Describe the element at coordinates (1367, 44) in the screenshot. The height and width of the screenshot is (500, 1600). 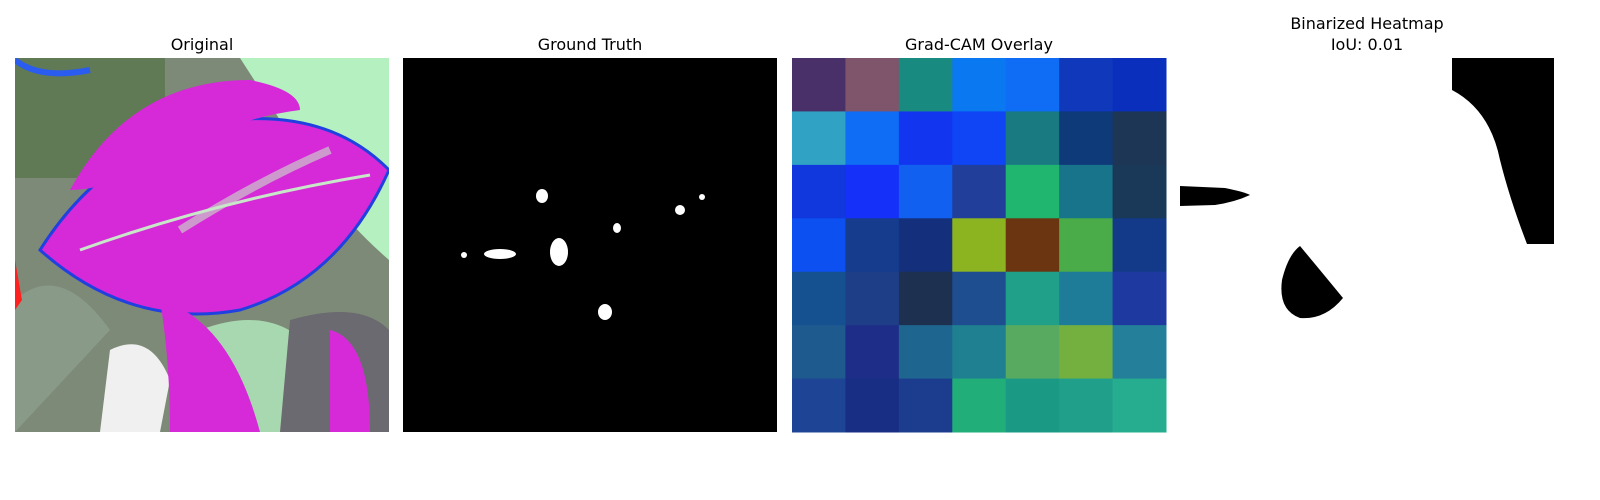
I see `panel-subtitle: IoU: 0.01` at that location.